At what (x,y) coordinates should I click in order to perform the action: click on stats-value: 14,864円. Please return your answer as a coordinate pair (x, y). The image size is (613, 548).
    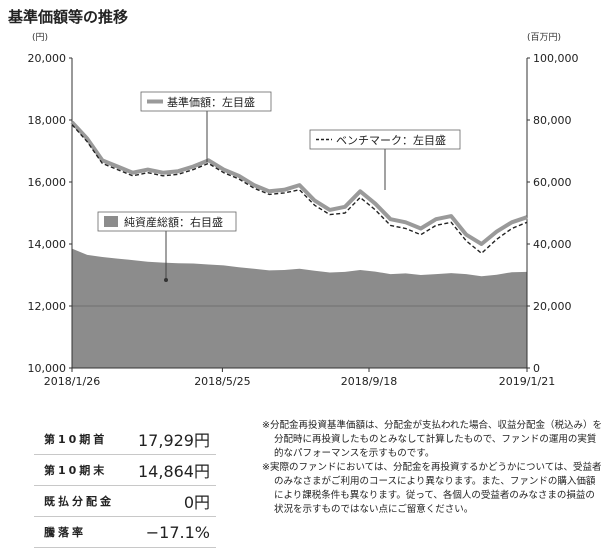
    Looking at the image, I should click on (171, 470).